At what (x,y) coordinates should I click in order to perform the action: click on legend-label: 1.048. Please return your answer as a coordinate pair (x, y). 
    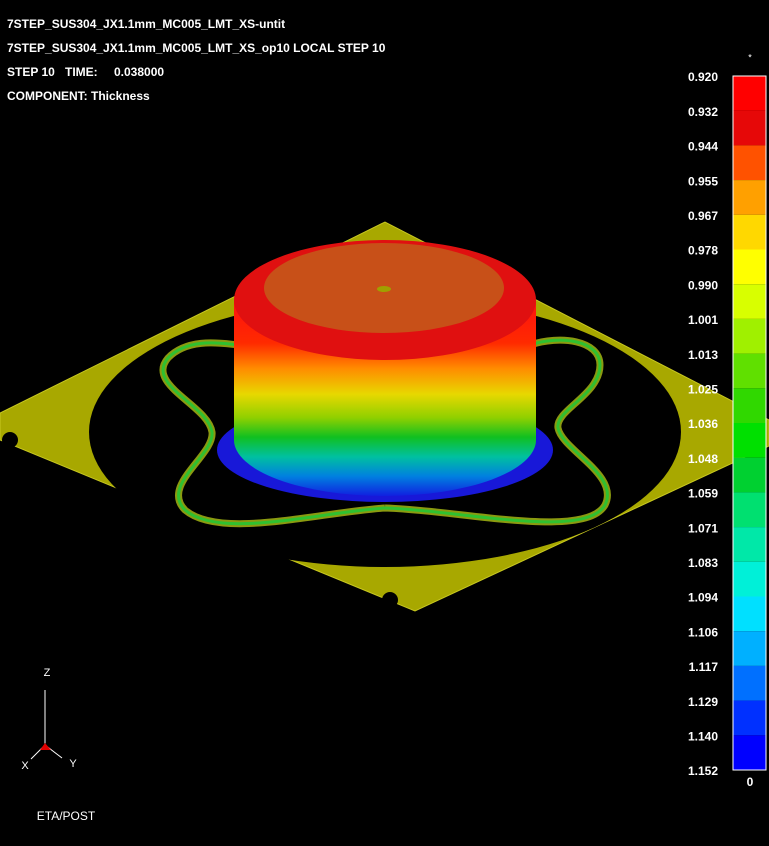
    Looking at the image, I should click on (703, 459).